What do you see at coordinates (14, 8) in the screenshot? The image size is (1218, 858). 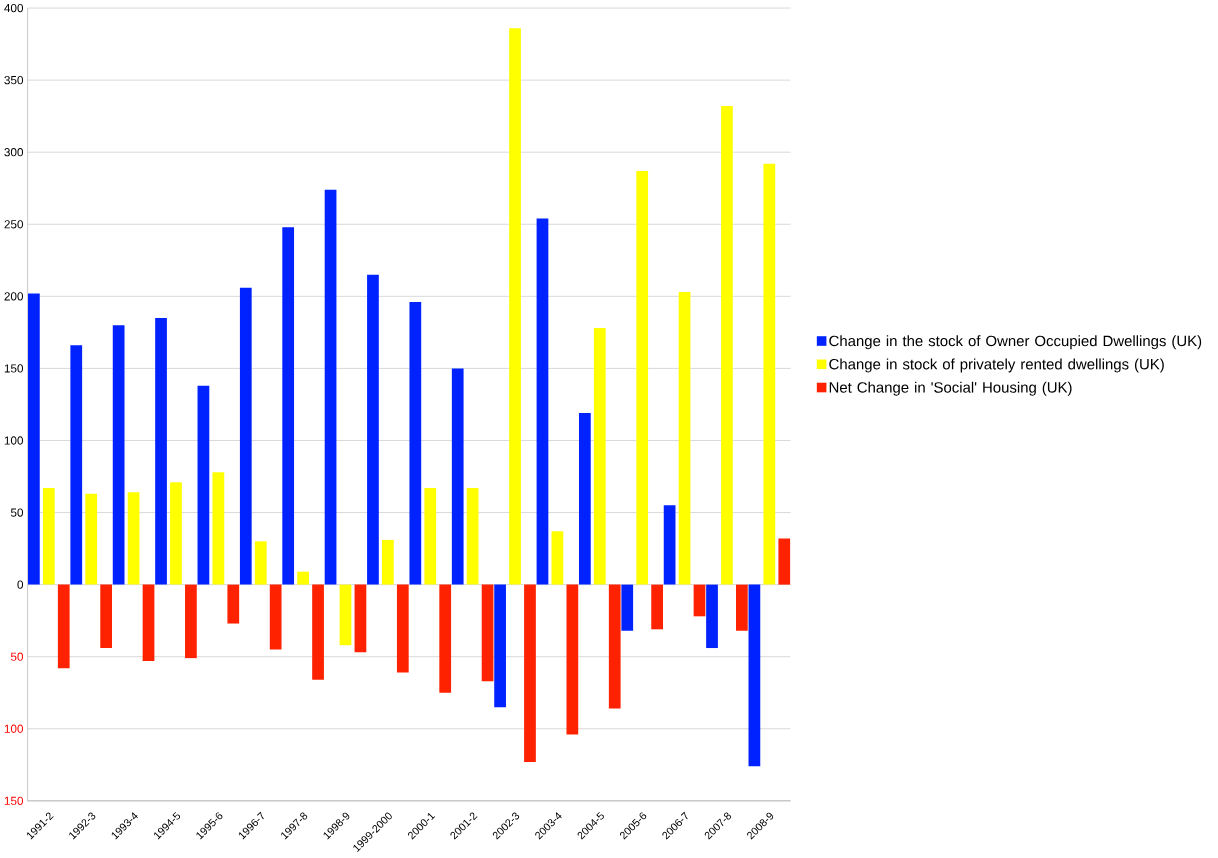 I see `y-tick-label: 400` at bounding box center [14, 8].